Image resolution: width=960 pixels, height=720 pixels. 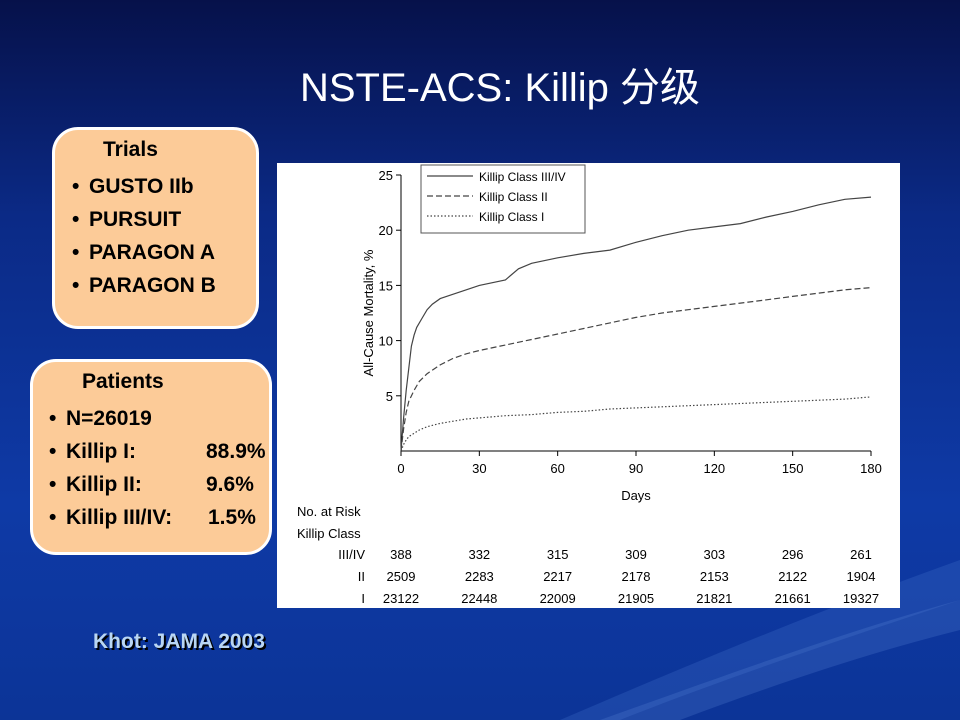 I want to click on risk-value: 388, so click(x=401, y=554).